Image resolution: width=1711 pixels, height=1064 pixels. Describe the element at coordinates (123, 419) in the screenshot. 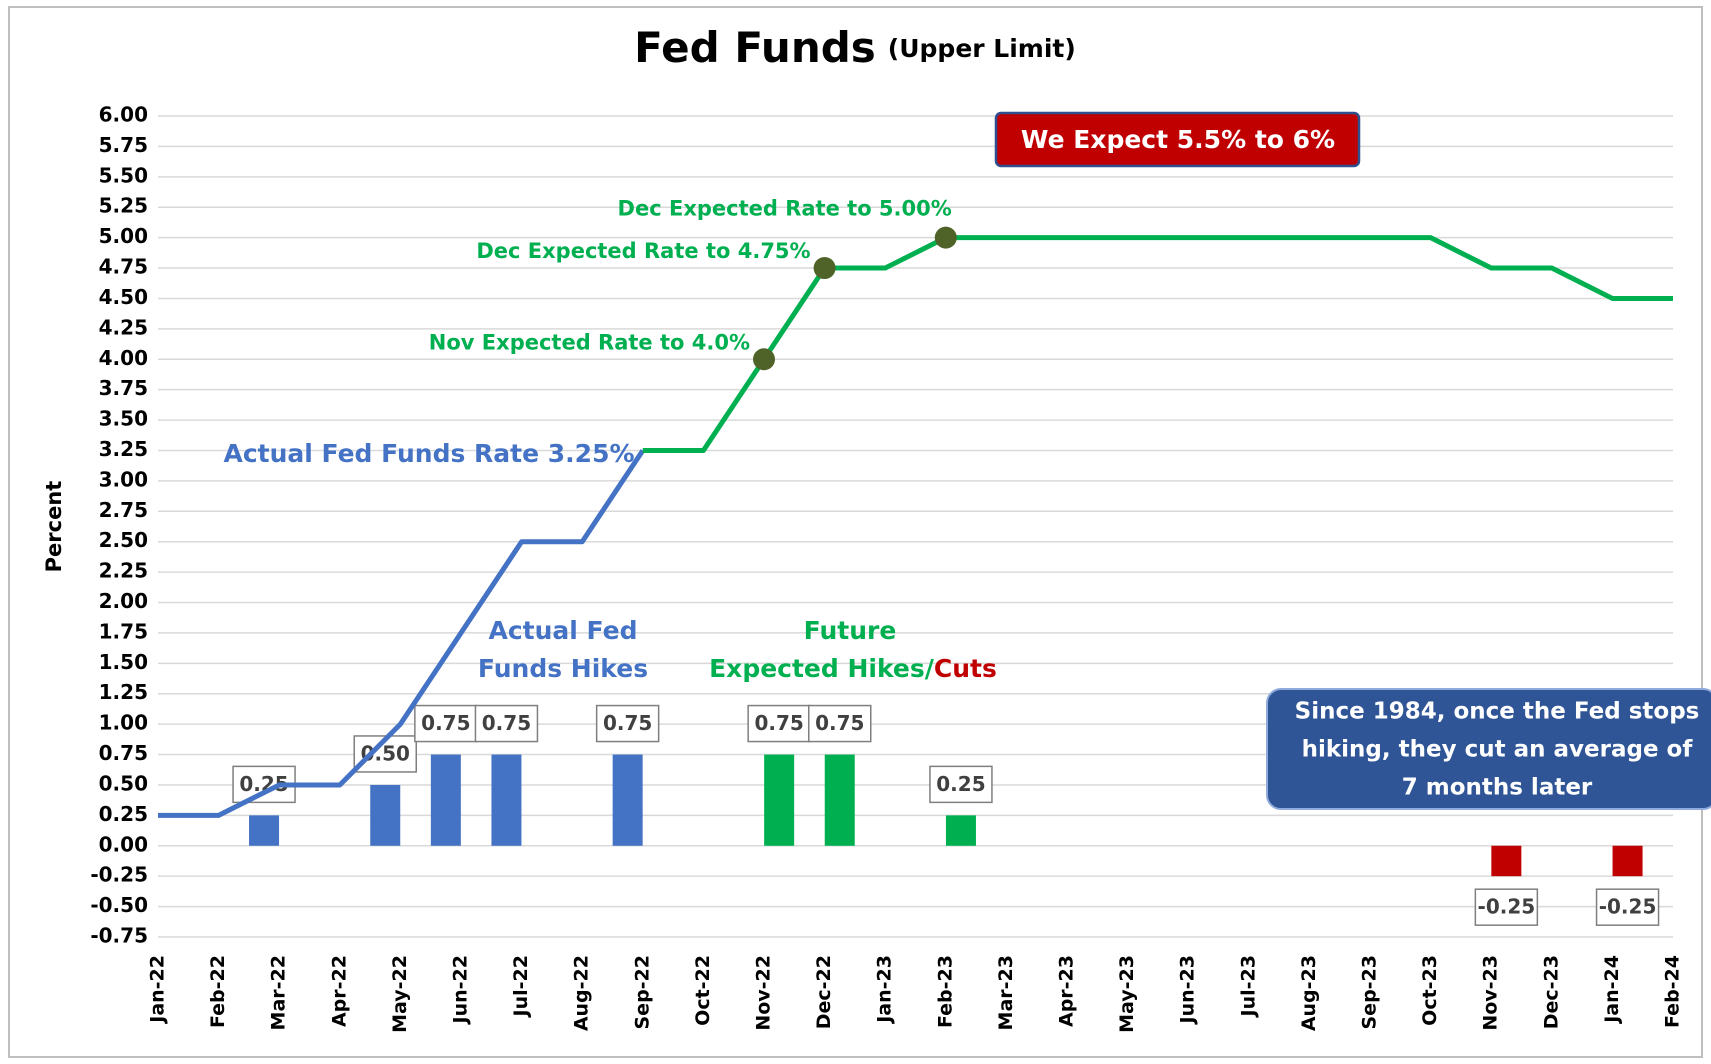

I see `y-tick-label: 3.50` at that location.